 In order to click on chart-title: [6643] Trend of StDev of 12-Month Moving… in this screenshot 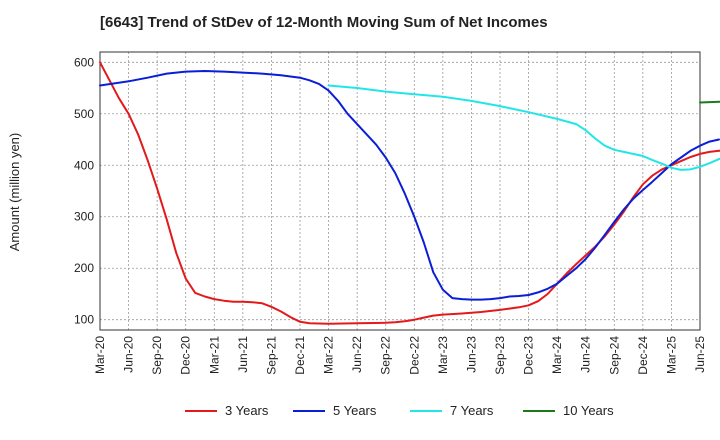, I will do `click(324, 22)`.